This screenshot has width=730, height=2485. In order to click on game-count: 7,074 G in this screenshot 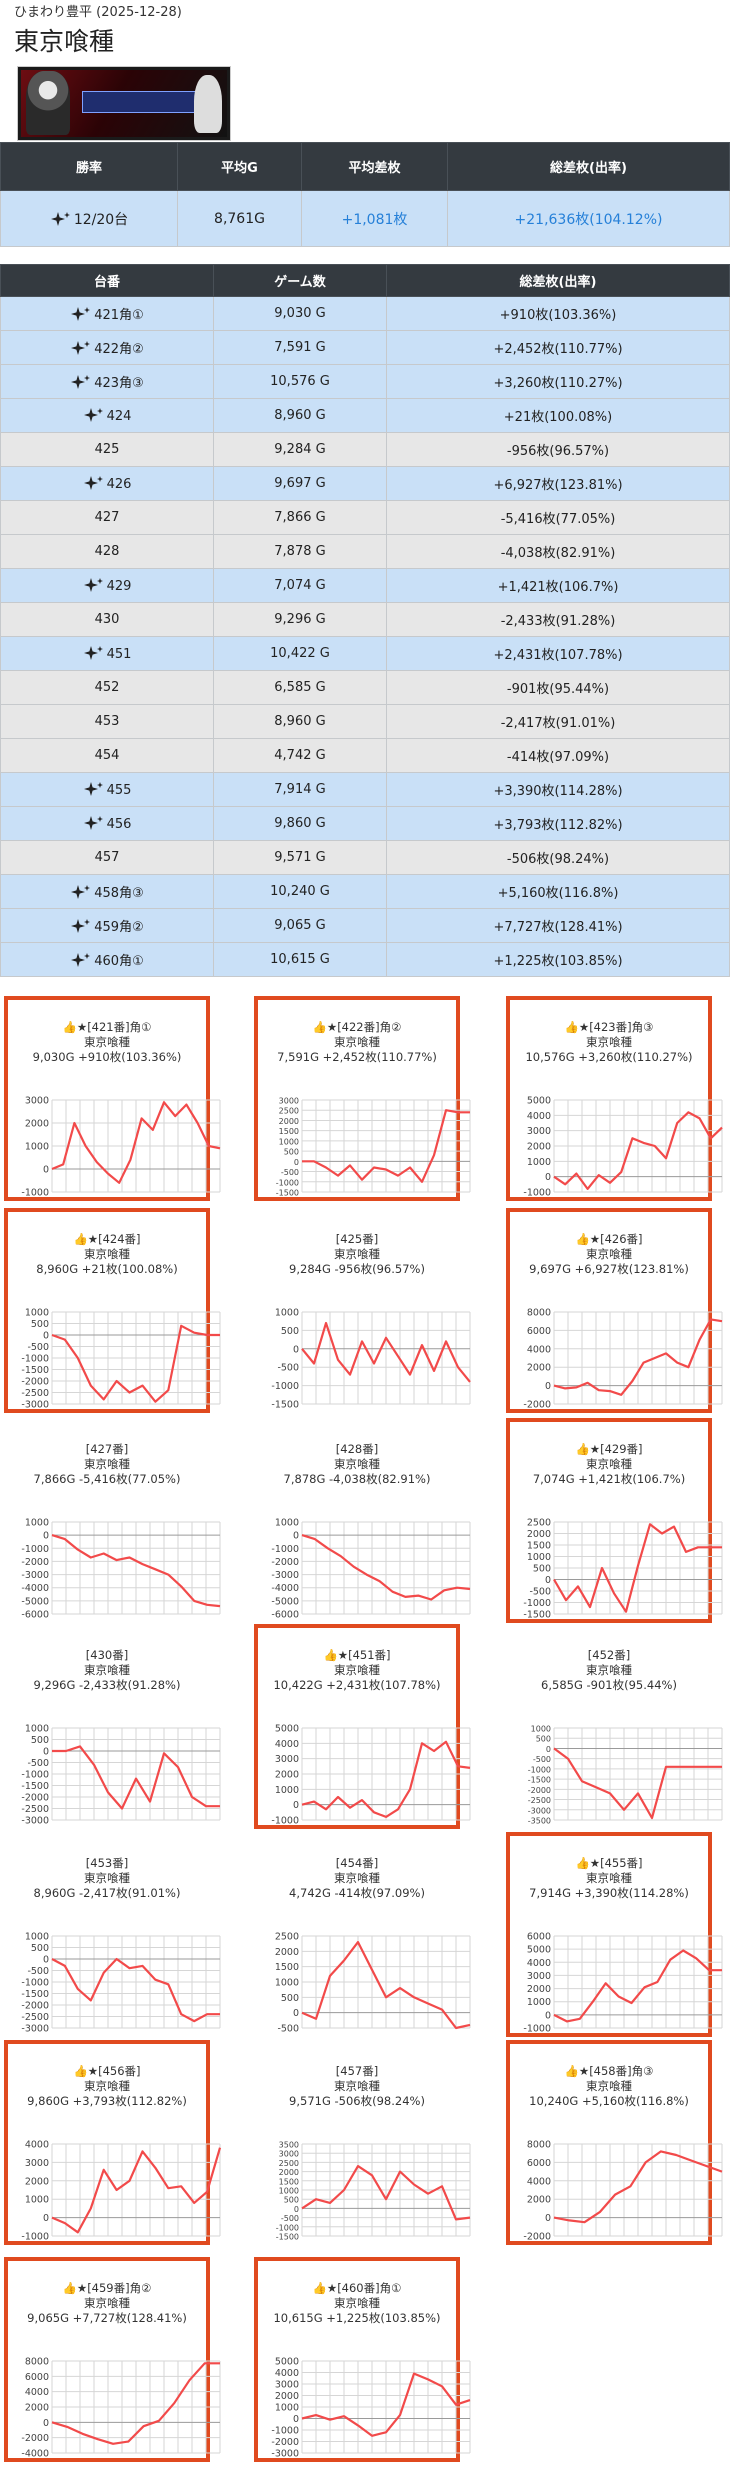, I will do `click(300, 586)`.